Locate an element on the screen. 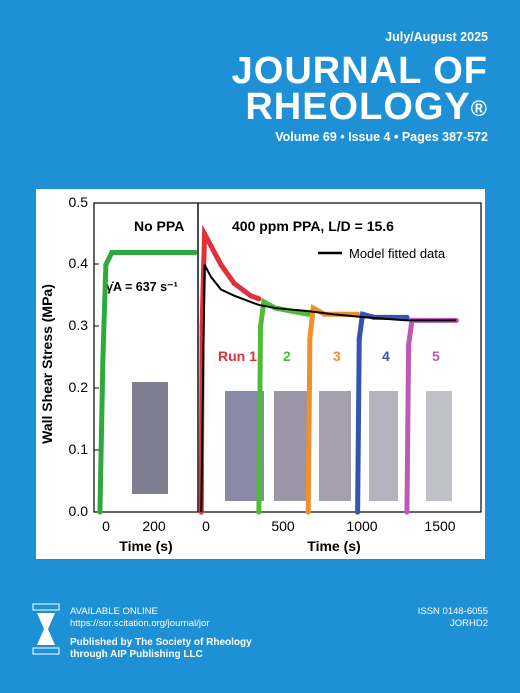 This screenshot has height=693, width=520. ytick-1: 0.1 is located at coordinates (79, 449).